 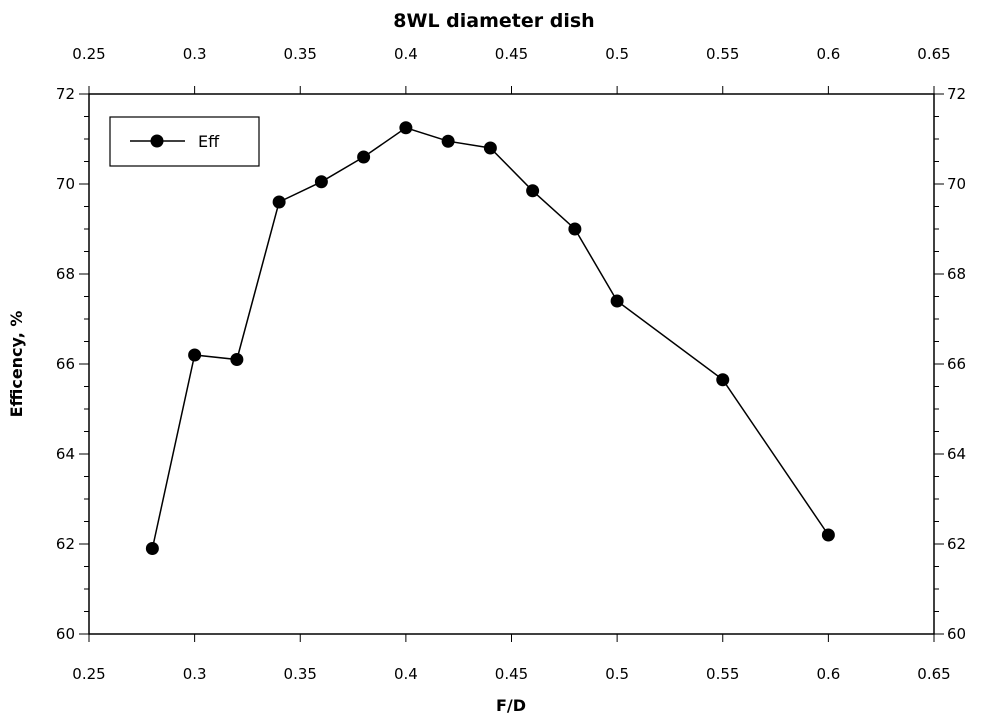 I want to click on y-tick-label-right: 66, so click(x=956, y=364).